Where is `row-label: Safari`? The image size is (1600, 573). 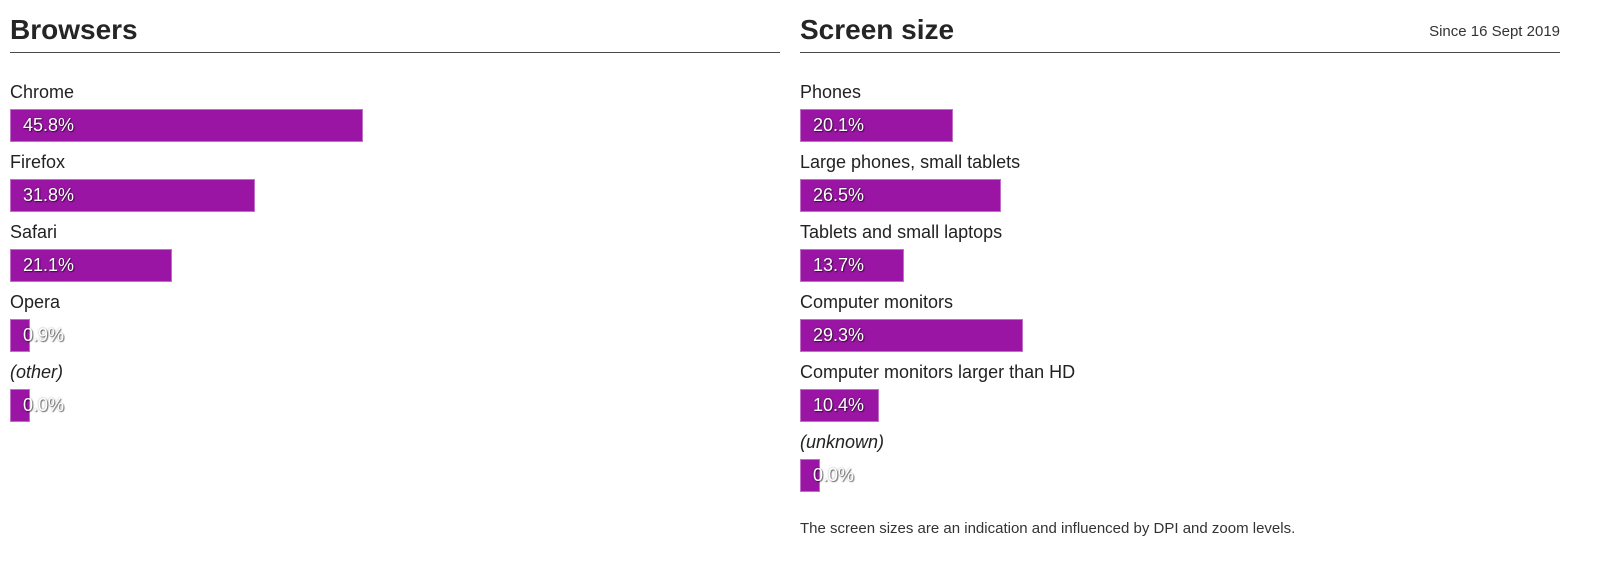
row-label: Safari is located at coordinates (34, 232).